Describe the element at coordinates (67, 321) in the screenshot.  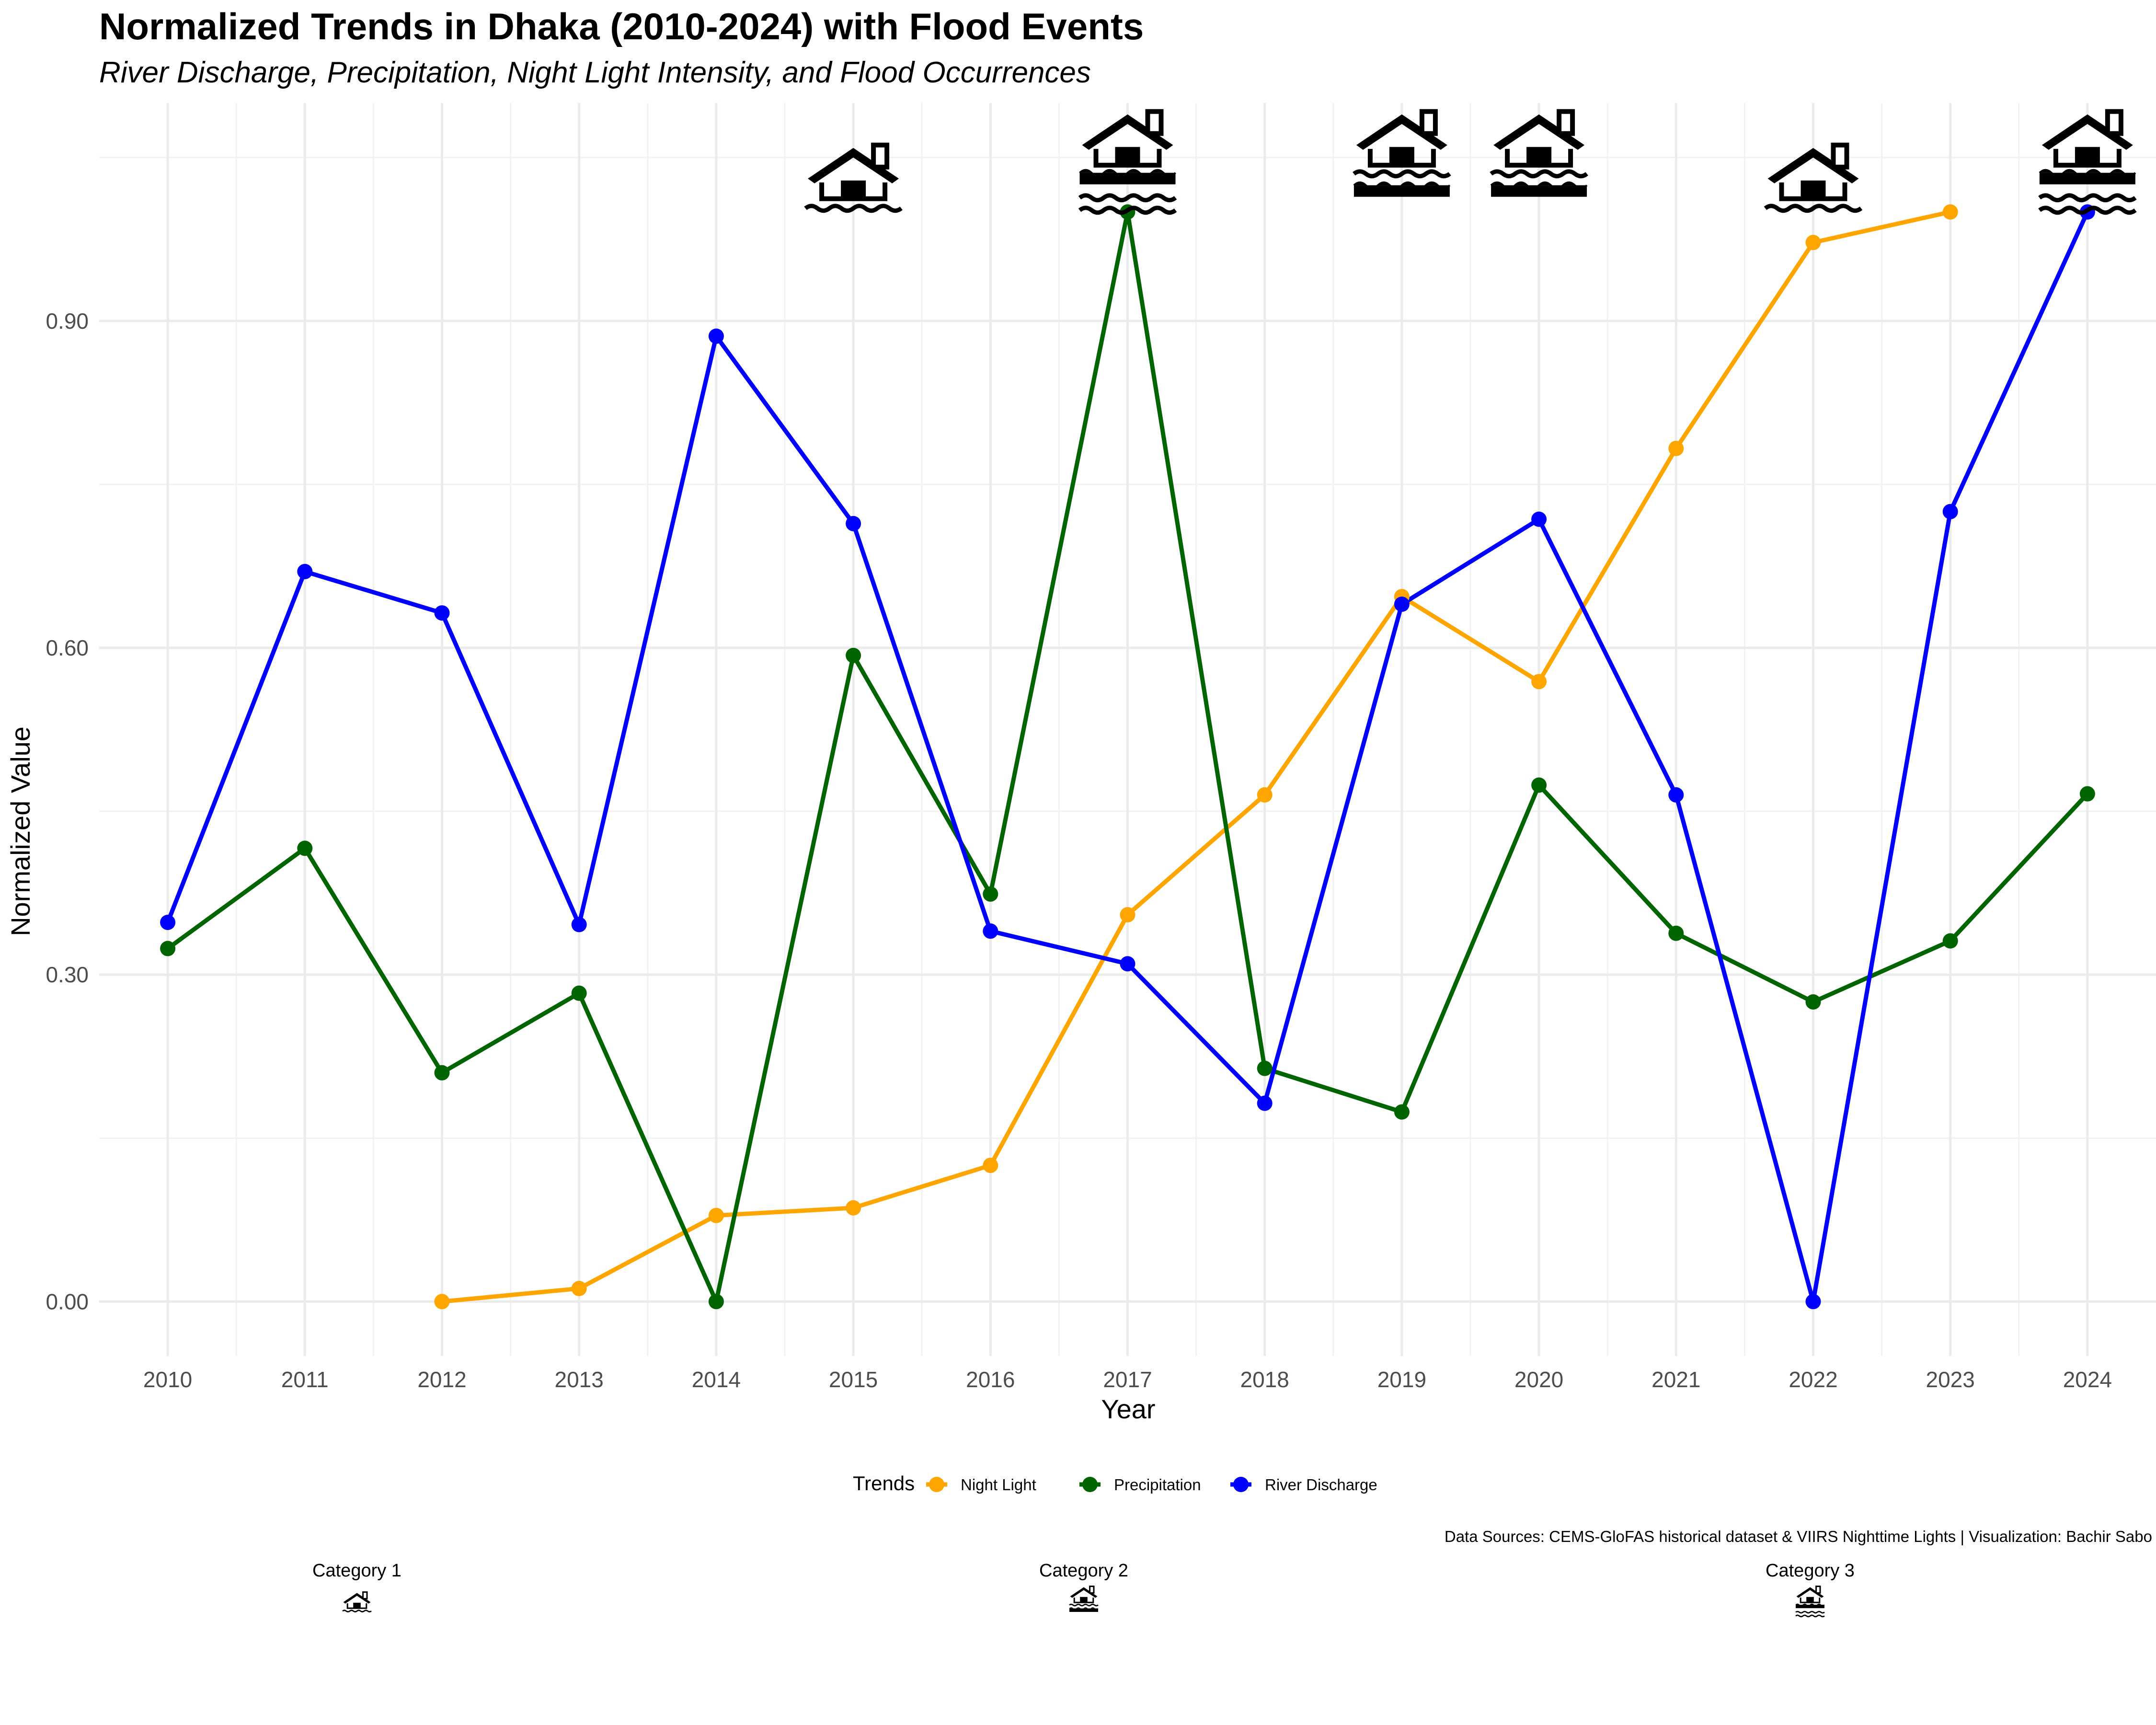
I see `y-tick-label: 0.90` at that location.